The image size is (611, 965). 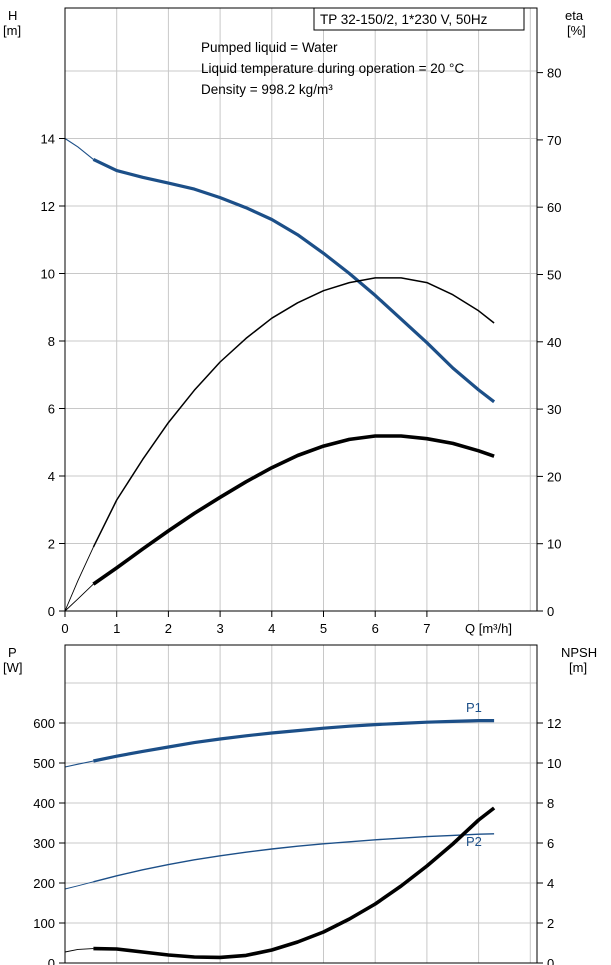 What do you see at coordinates (44, 883) in the screenshot?
I see `bottom-left-tick-label: 200` at bounding box center [44, 883].